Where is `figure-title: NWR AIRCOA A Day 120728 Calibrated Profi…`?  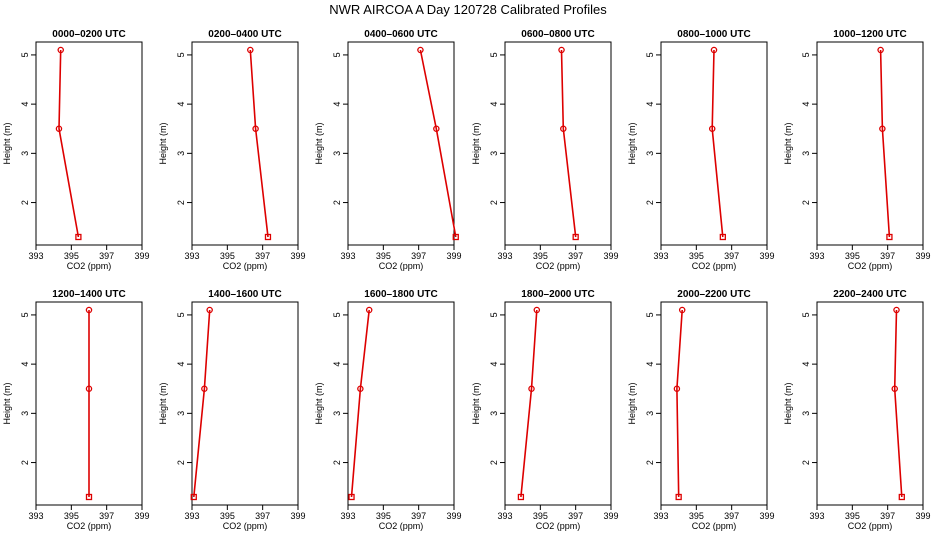 figure-title: NWR AIRCOA A Day 120728 Calibrated Profi… is located at coordinates (468, 9).